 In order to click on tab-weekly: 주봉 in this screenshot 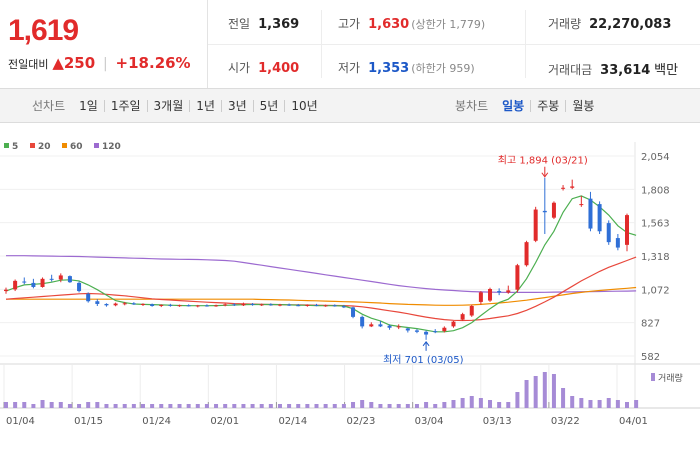, I will do `click(547, 105)`.